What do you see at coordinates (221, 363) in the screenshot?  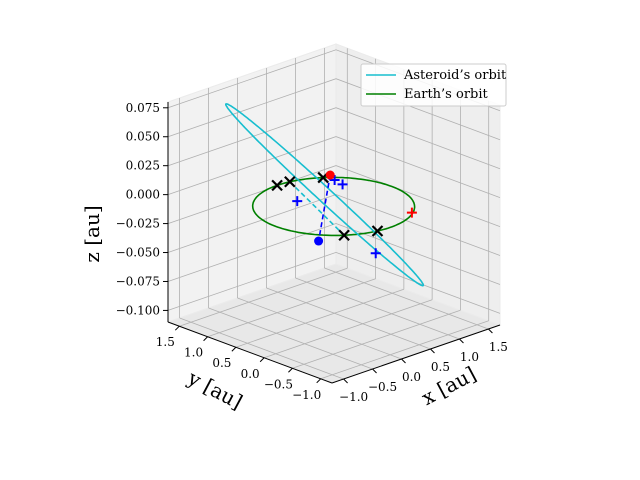 I see `y-tick-label: 0.5` at bounding box center [221, 363].